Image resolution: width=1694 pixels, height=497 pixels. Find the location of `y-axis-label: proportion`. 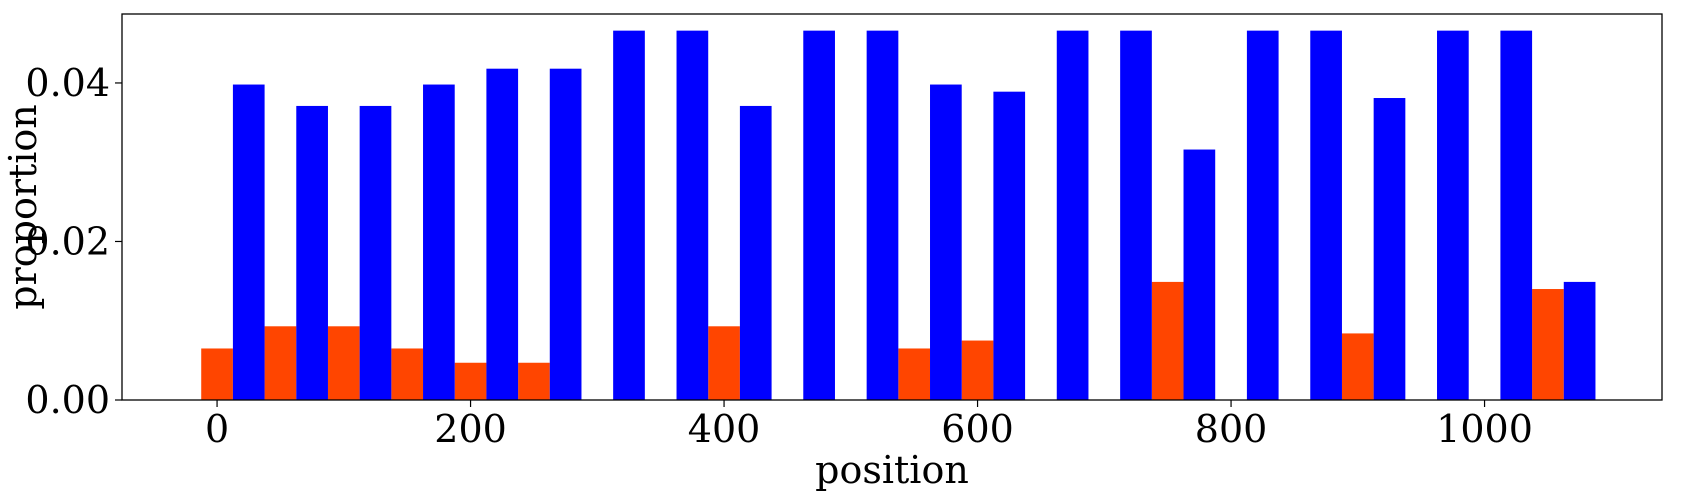

y-axis-label: proportion is located at coordinates (23, 207).